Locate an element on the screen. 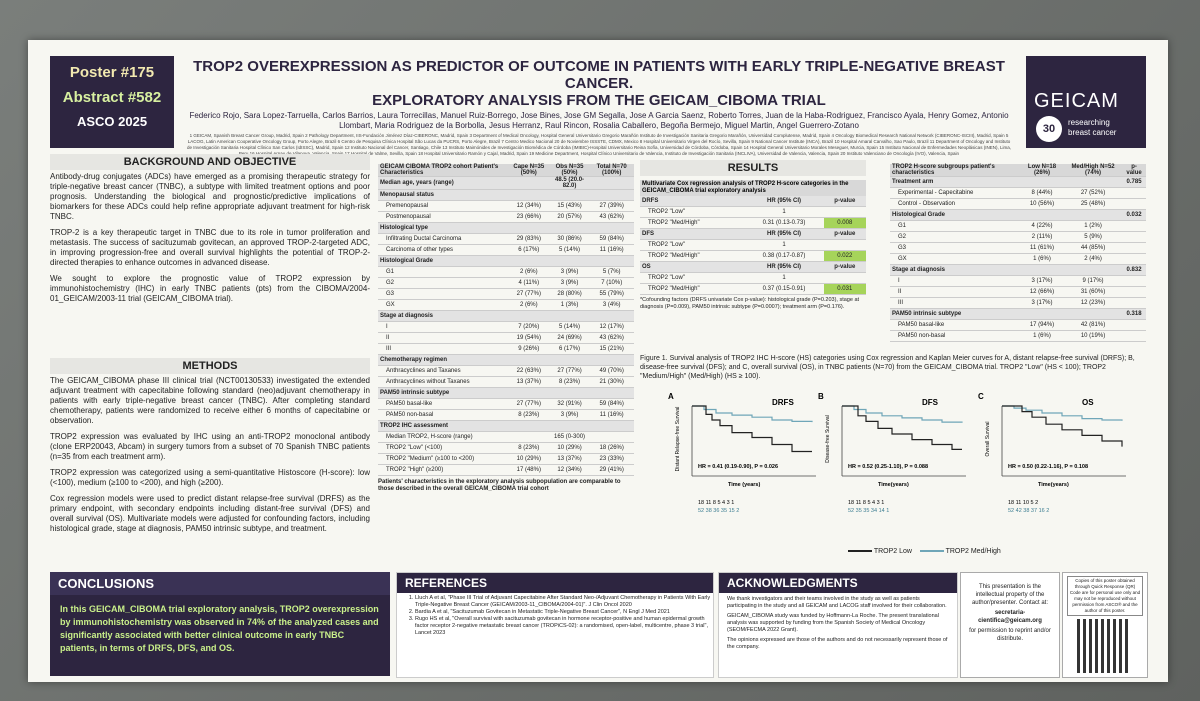  table1-cell: 23 (33%) is located at coordinates (611, 459).